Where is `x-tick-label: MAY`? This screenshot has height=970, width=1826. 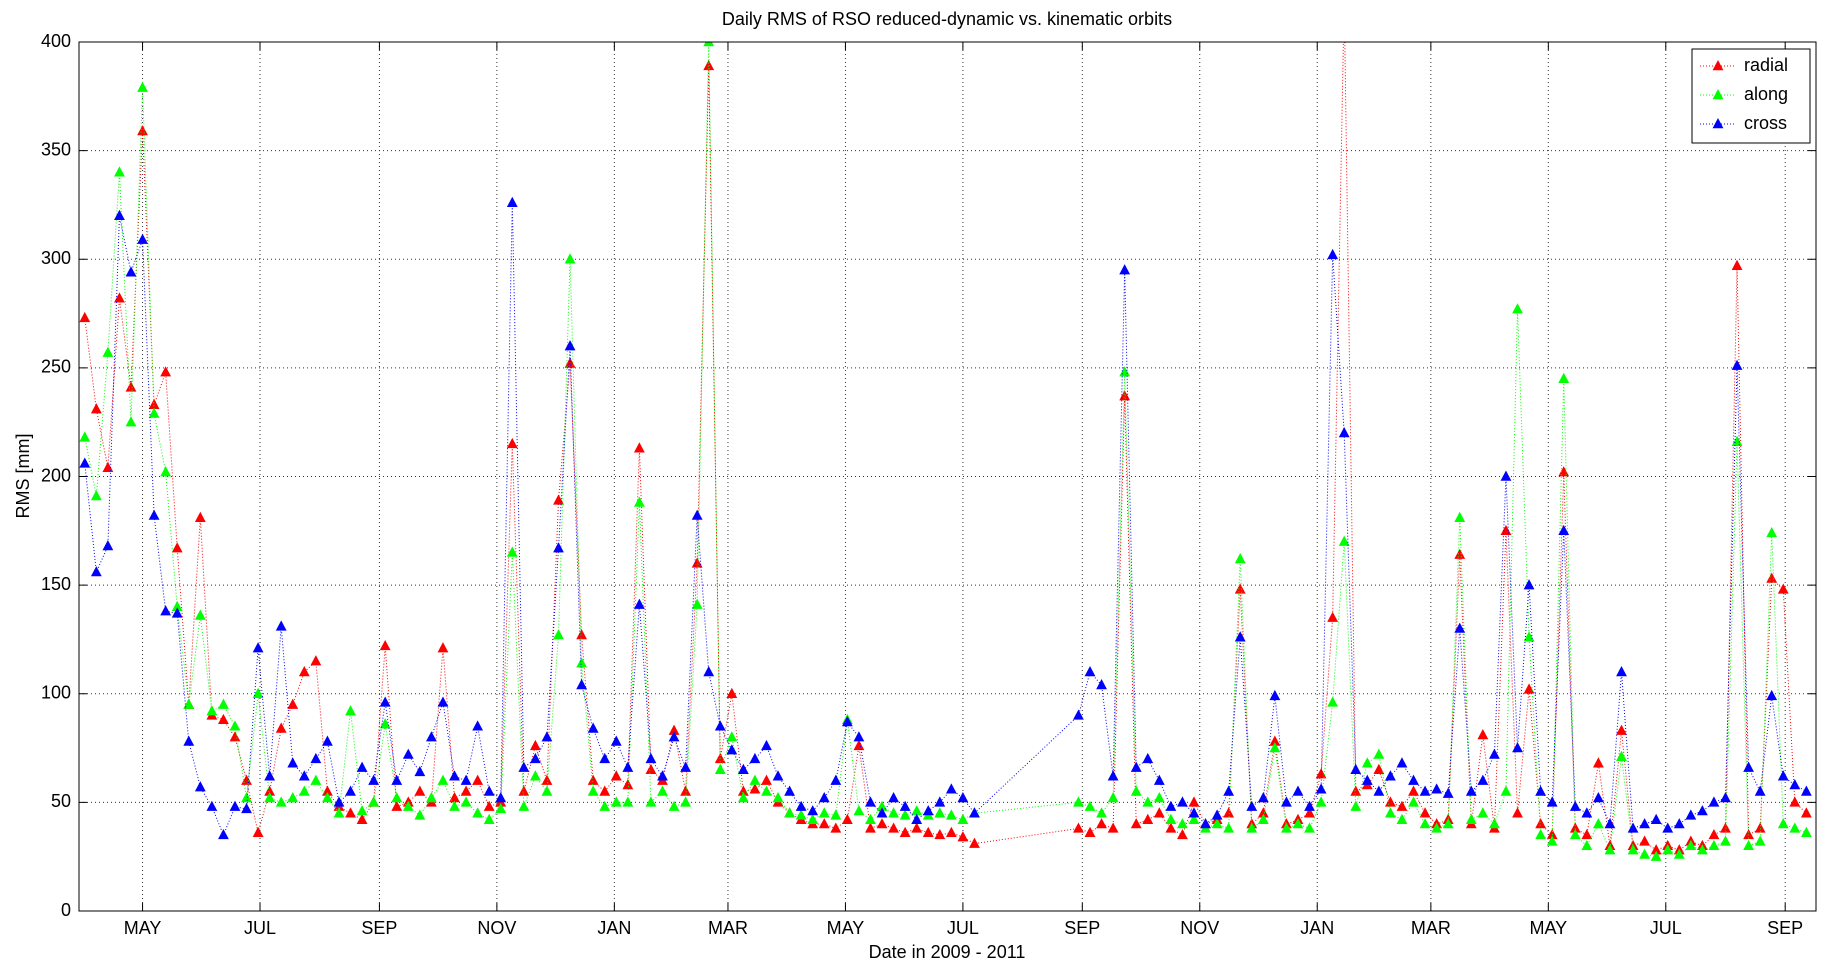
x-tick-label: MAY is located at coordinates (846, 928).